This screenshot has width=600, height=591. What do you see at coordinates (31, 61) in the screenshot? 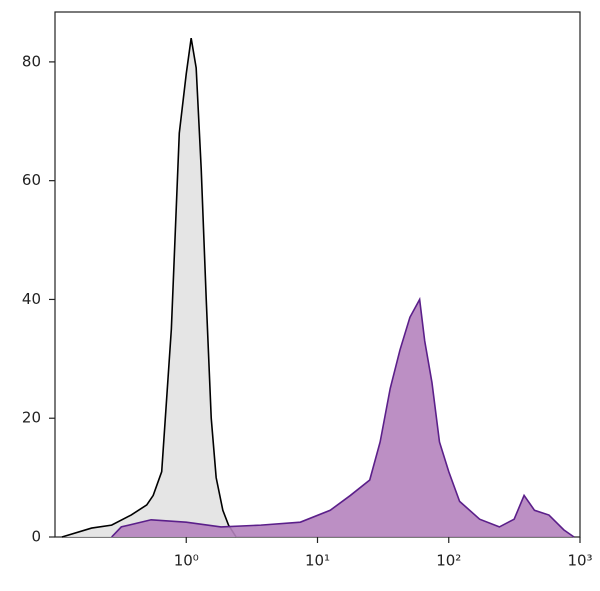
I see `y-tick-label: 80` at bounding box center [31, 61].